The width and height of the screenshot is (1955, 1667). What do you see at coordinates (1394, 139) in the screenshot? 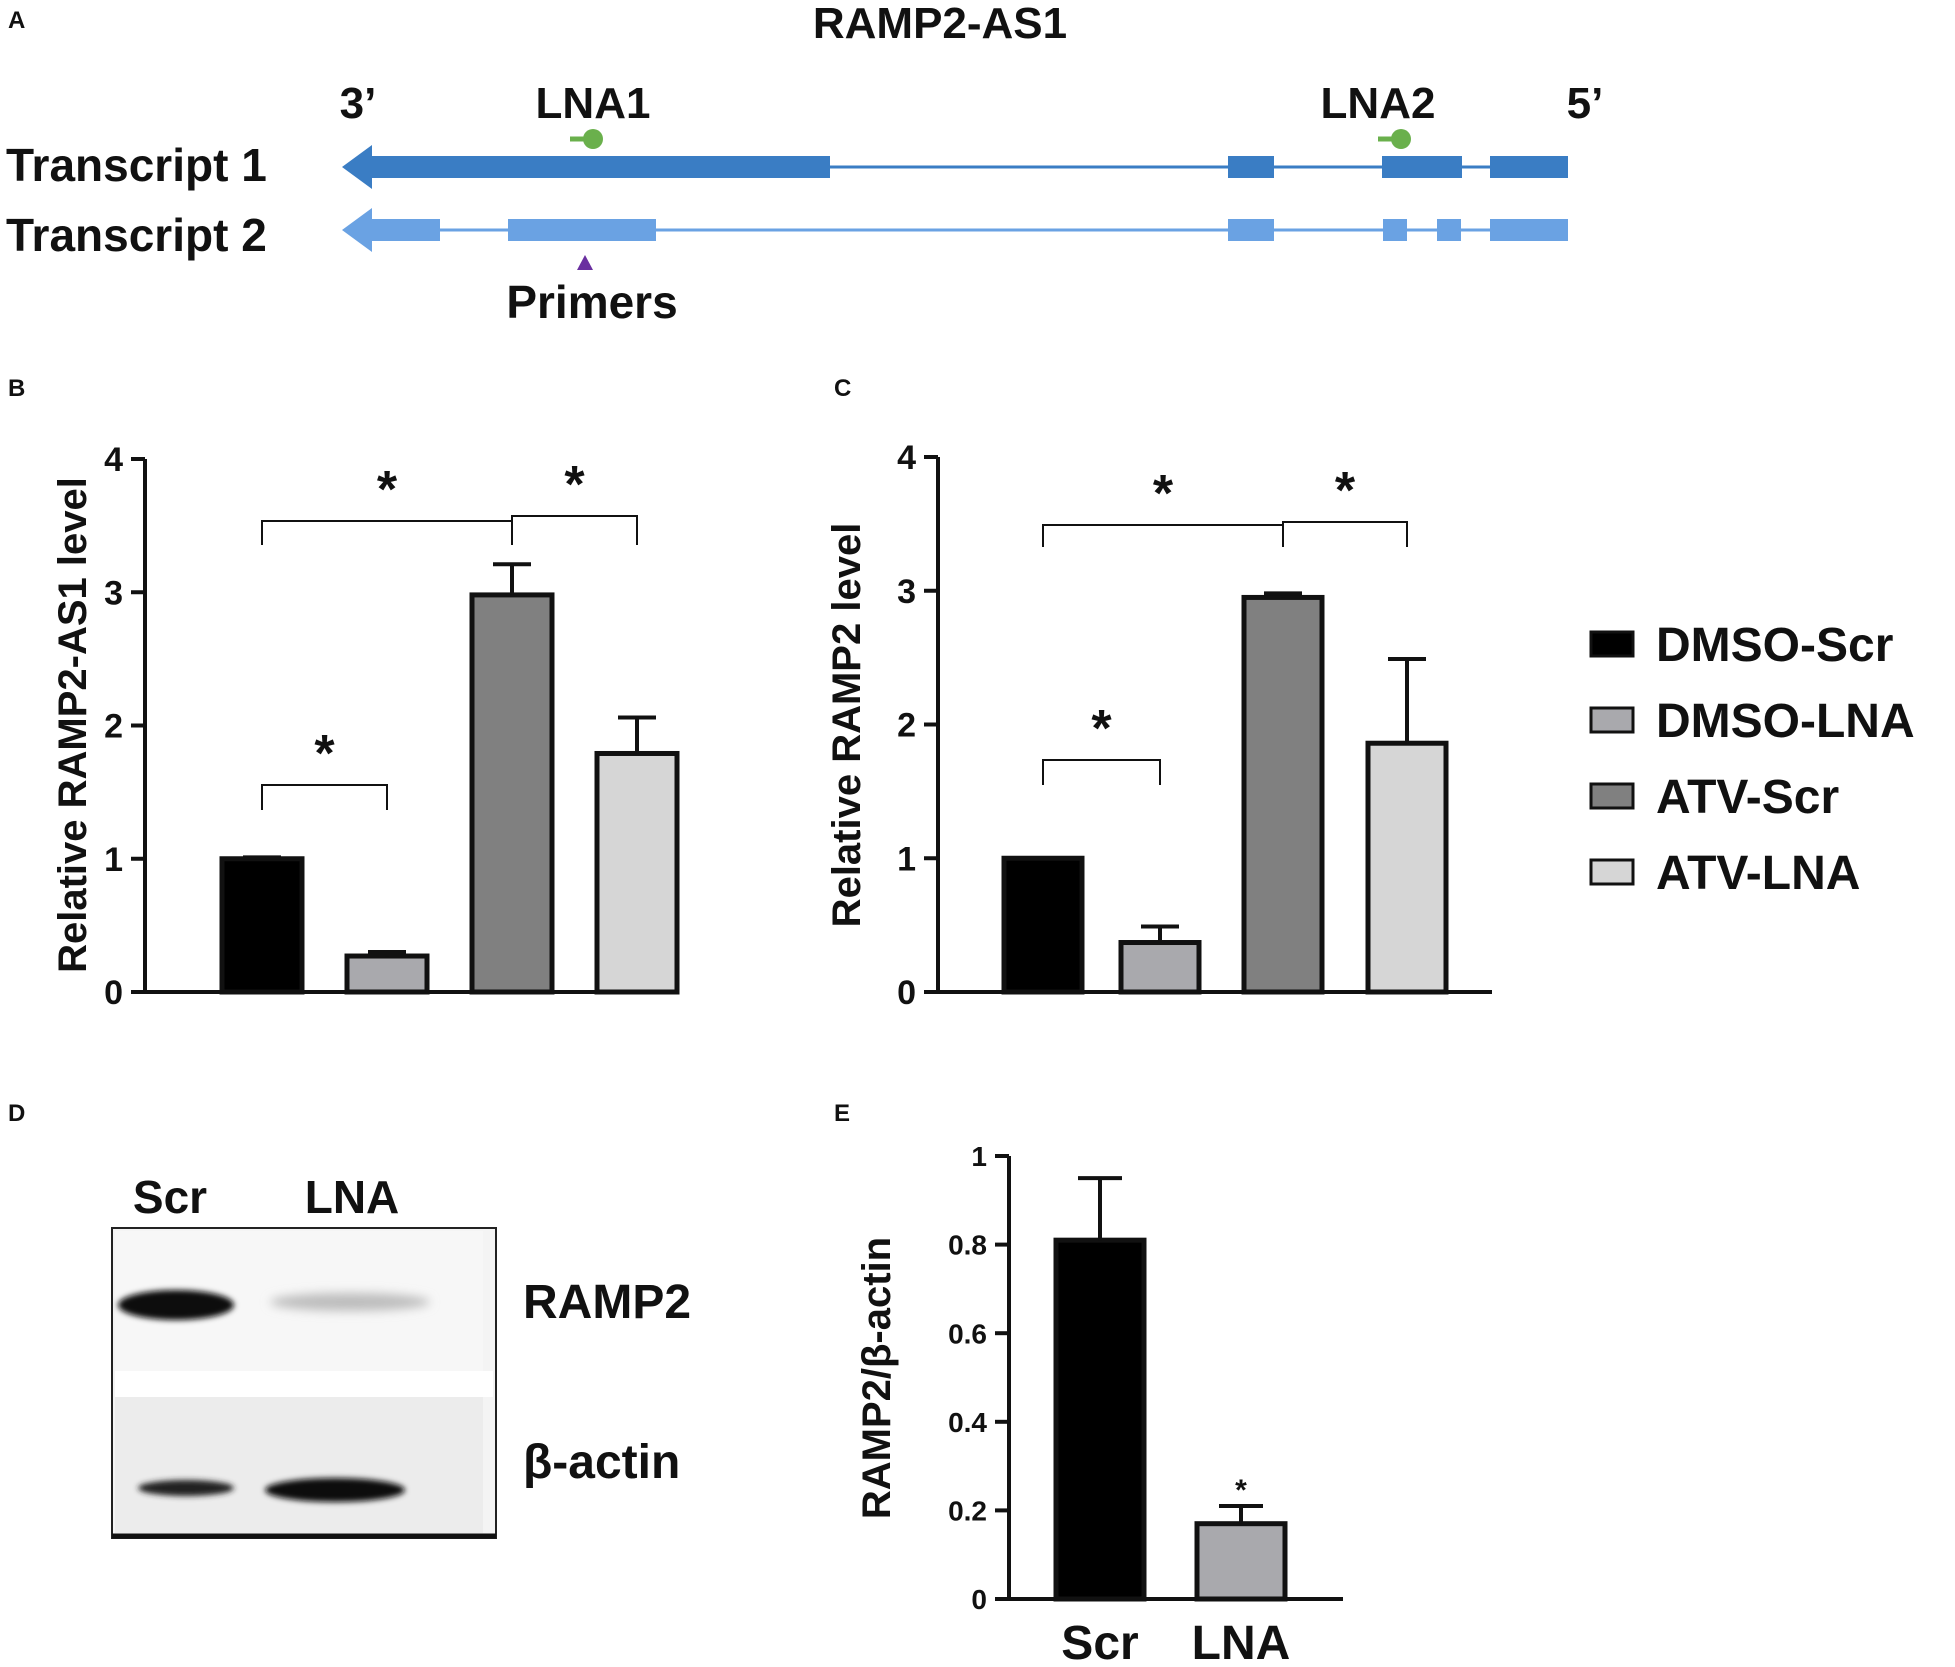
I see `lna2-probe-icon` at bounding box center [1394, 139].